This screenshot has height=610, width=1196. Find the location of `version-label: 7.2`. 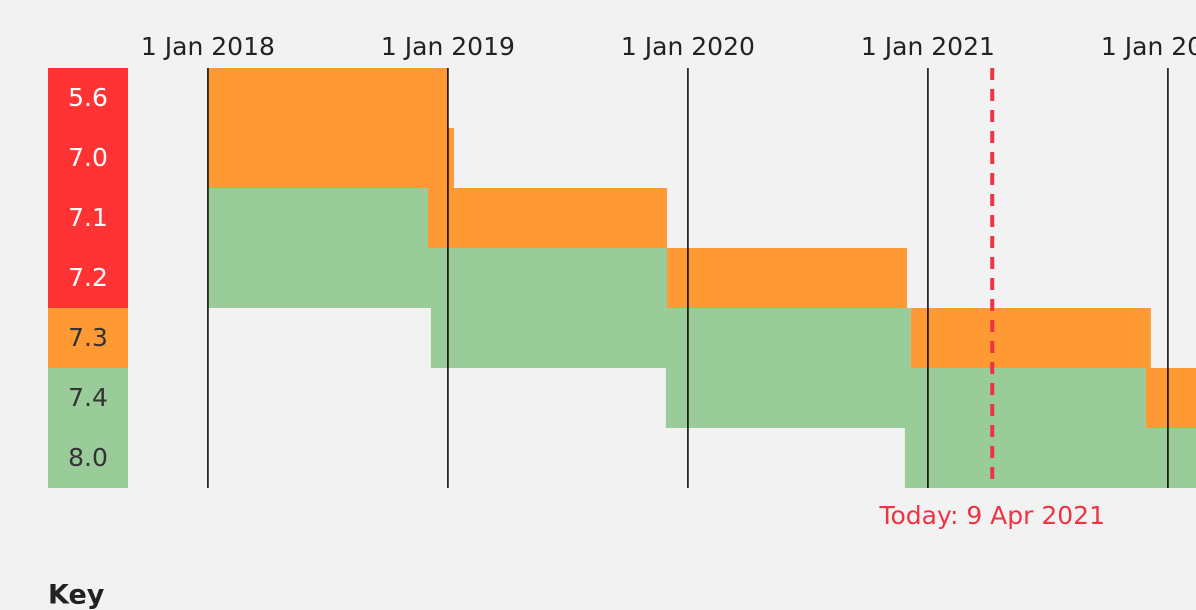

version-label: 7.2 is located at coordinates (88, 277).